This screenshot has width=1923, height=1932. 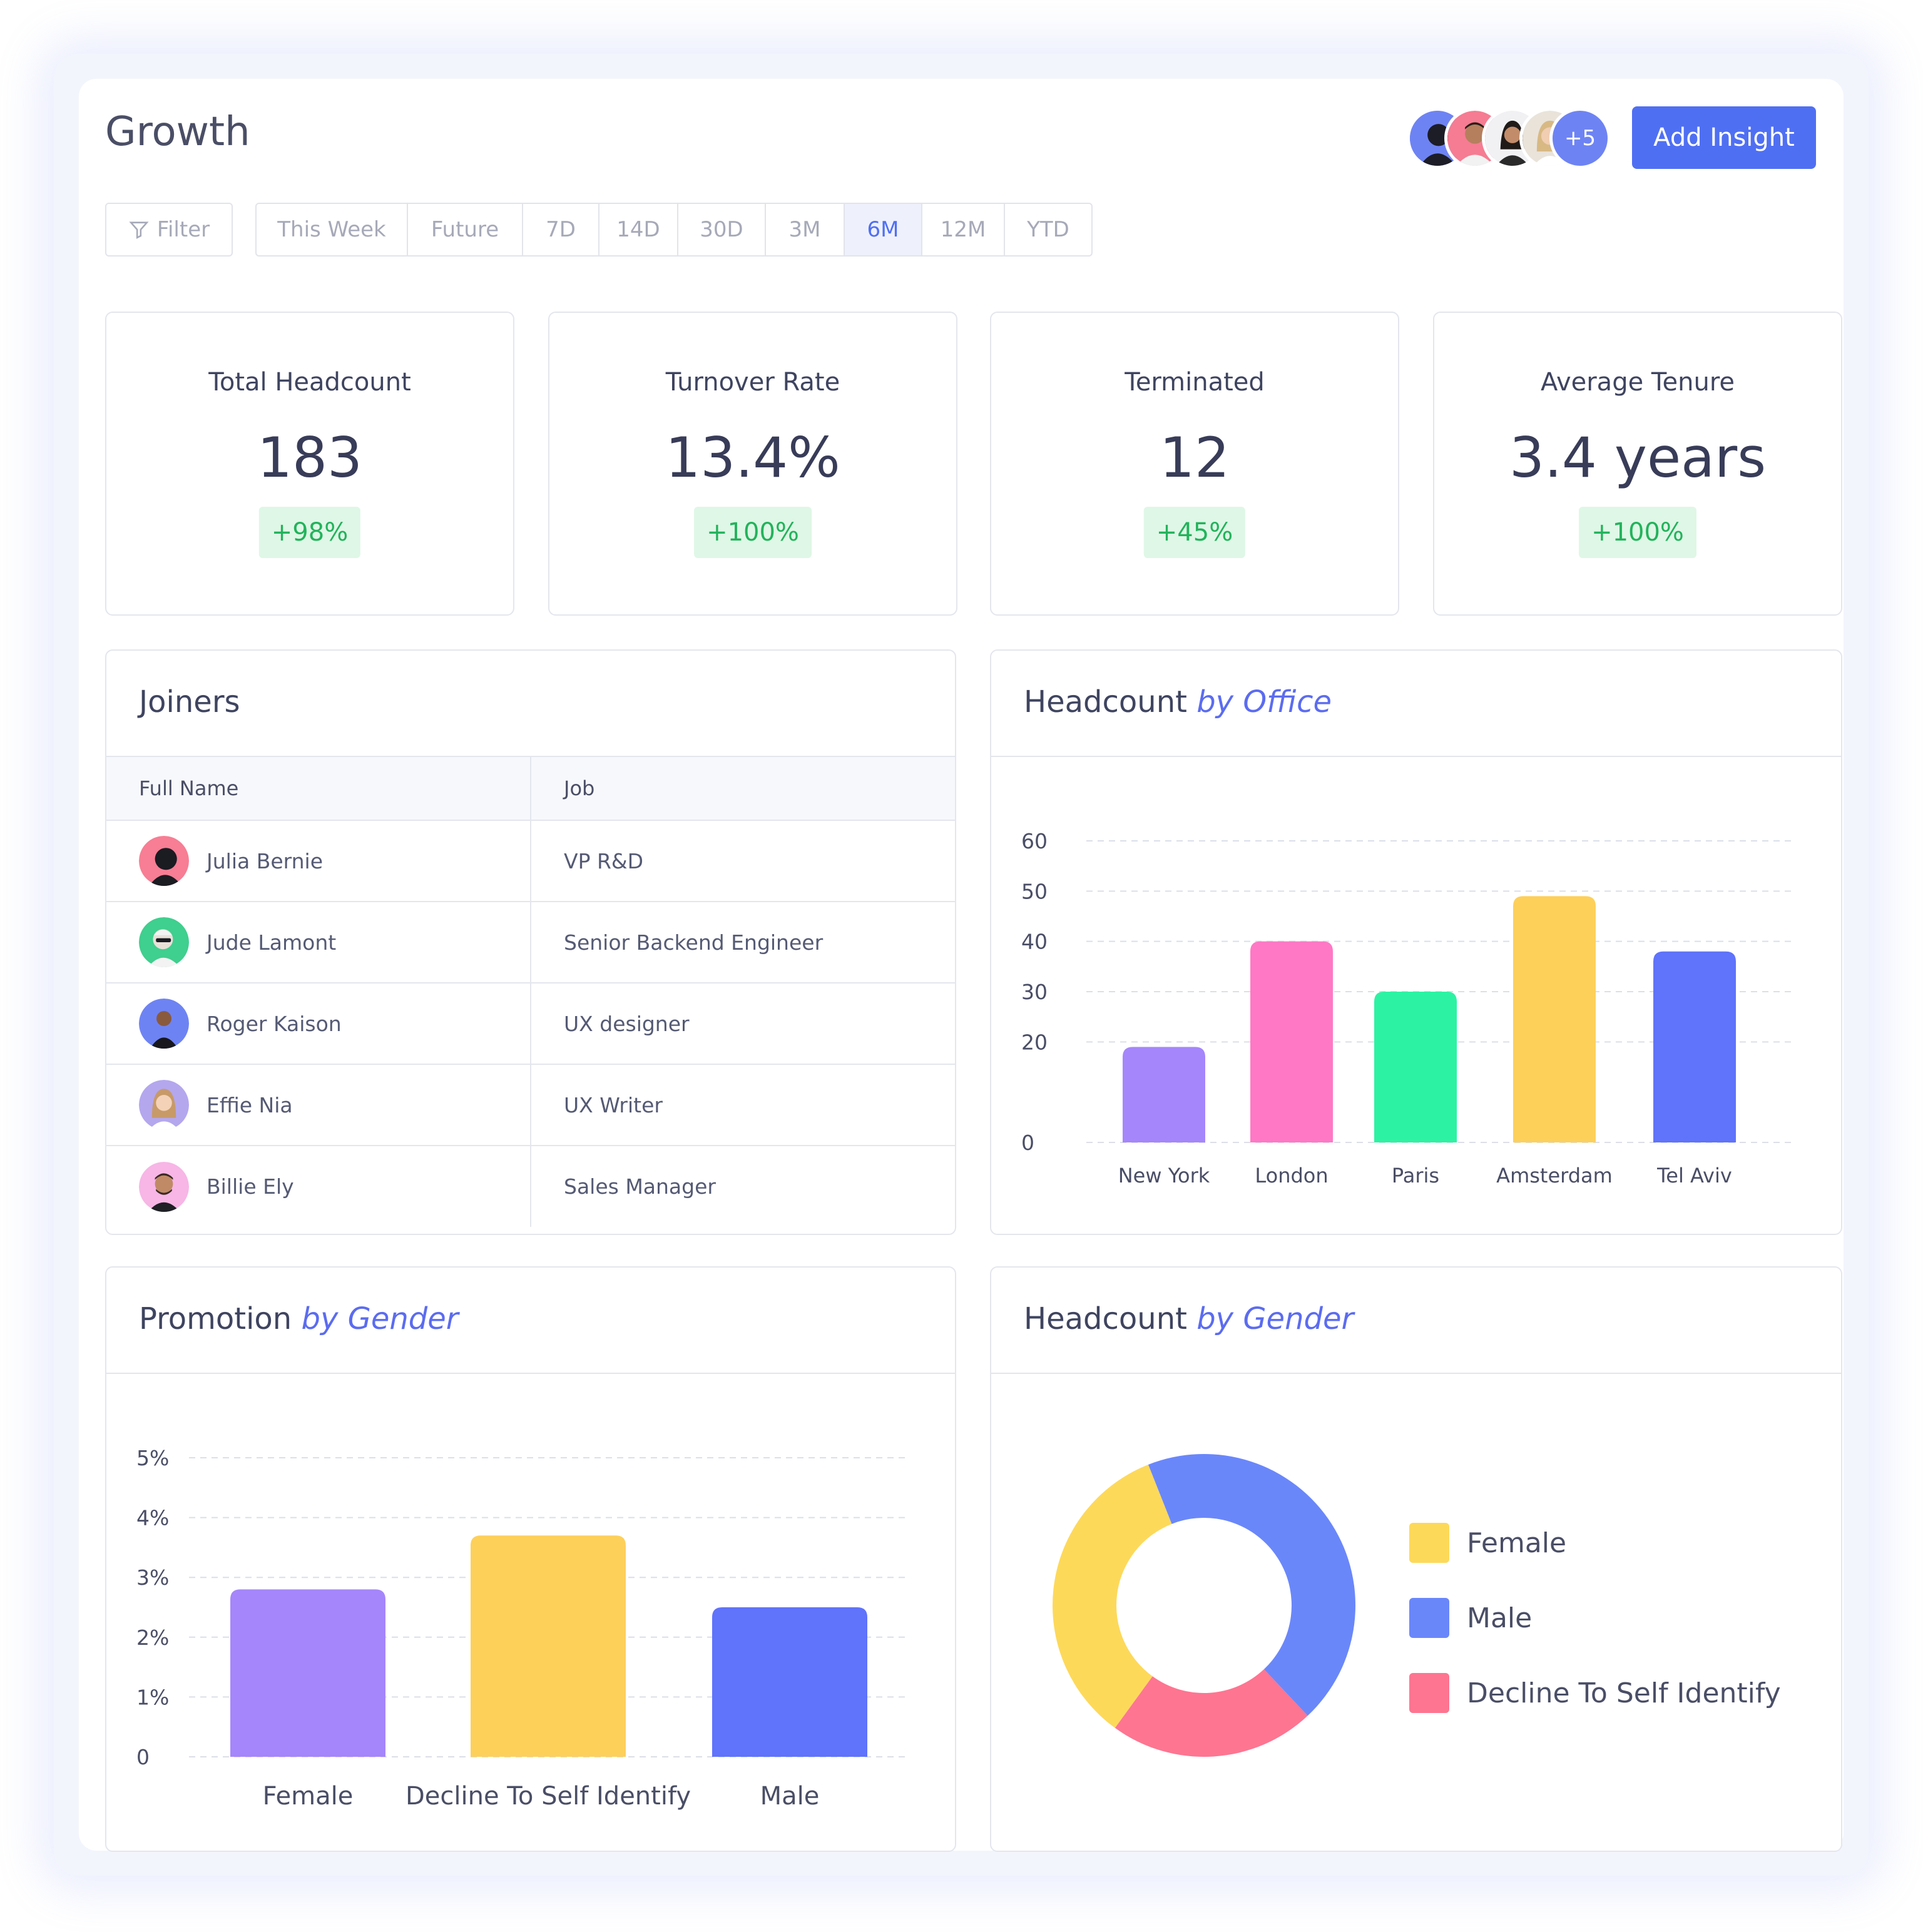 What do you see at coordinates (309, 532) in the screenshot?
I see `kpi-change-badge: +98%` at bounding box center [309, 532].